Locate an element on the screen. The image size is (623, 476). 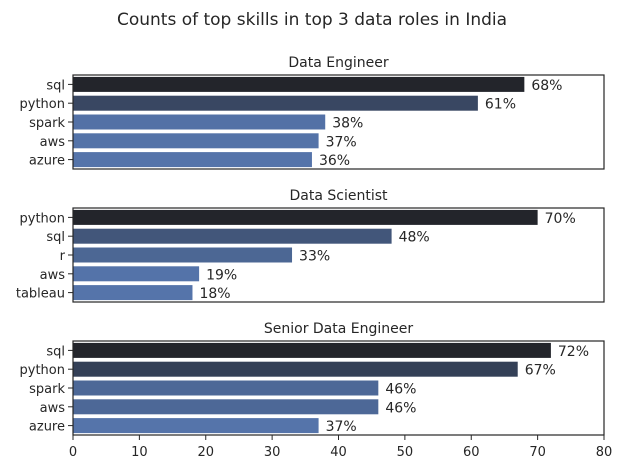
x-tick-label: 0 is located at coordinates (73, 452).